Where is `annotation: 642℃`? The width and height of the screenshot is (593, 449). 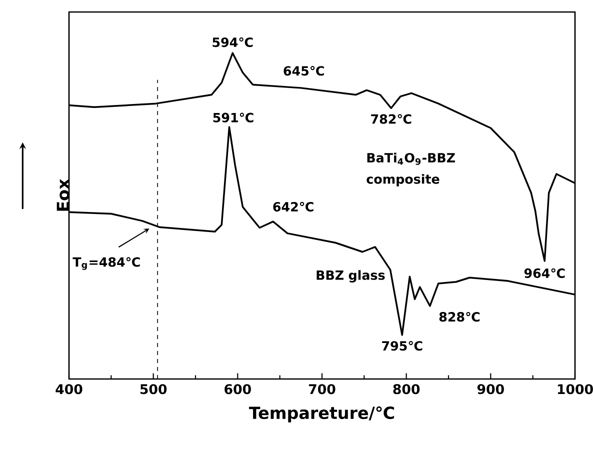
annotation: 642℃ is located at coordinates (293, 207).